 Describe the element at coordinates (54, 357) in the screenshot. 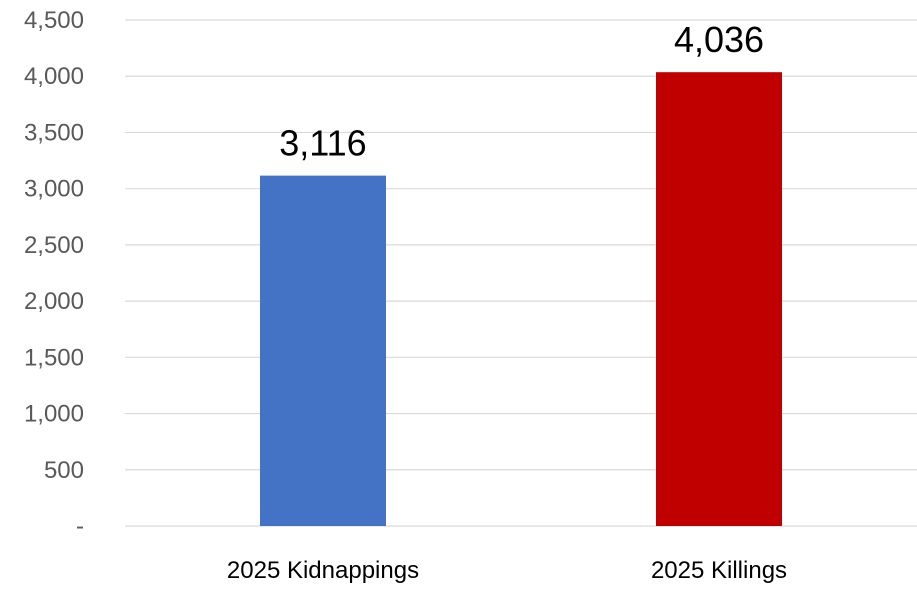

I see `y-tick-label: 1,500` at that location.